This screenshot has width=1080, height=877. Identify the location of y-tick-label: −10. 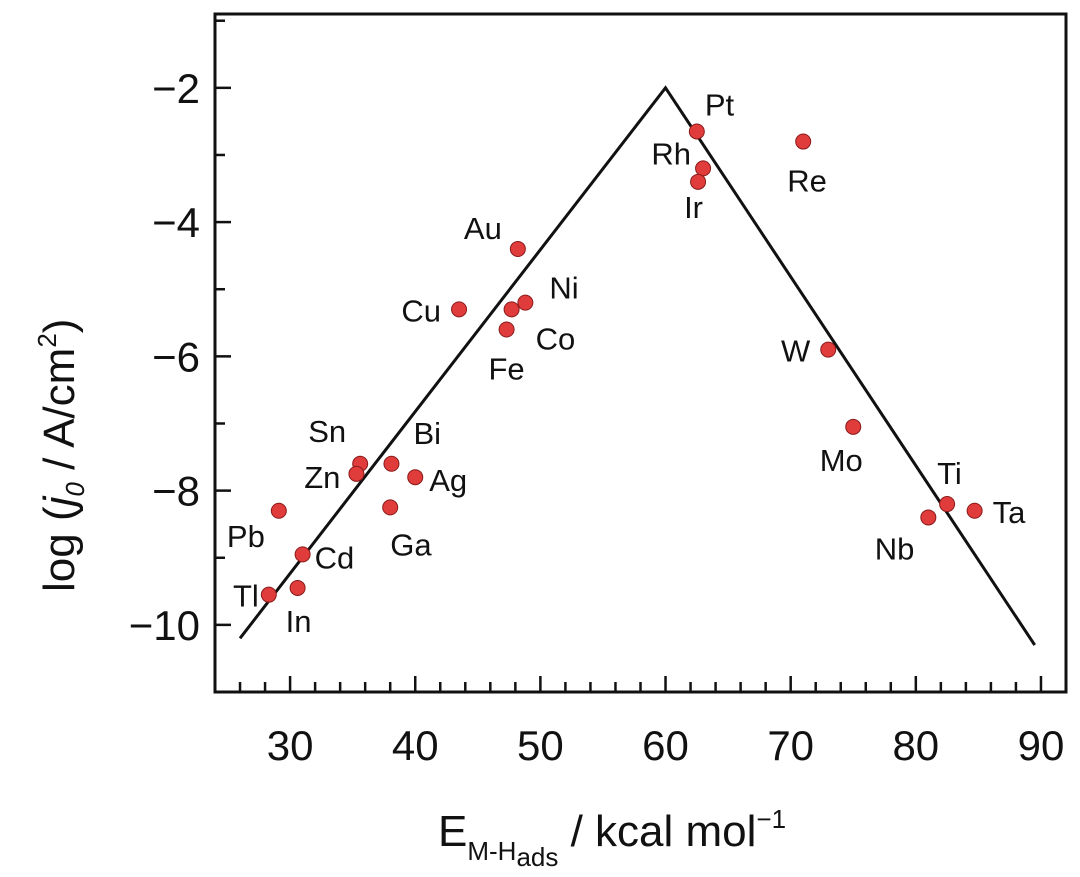
(164, 625).